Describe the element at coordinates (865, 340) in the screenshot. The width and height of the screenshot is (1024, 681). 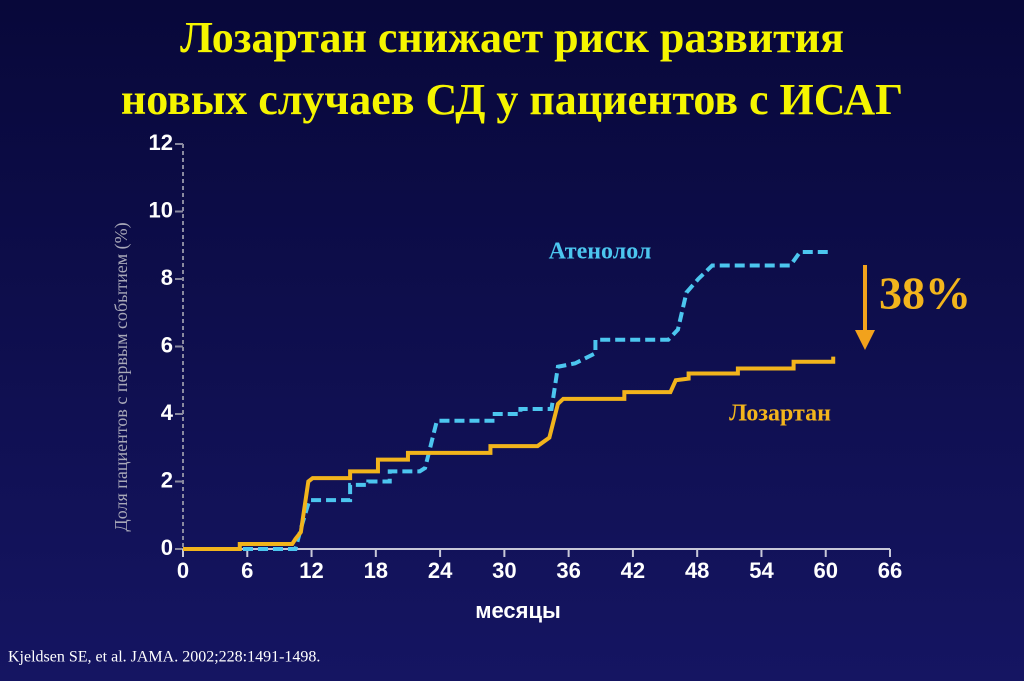
I see `arrow-head` at that location.